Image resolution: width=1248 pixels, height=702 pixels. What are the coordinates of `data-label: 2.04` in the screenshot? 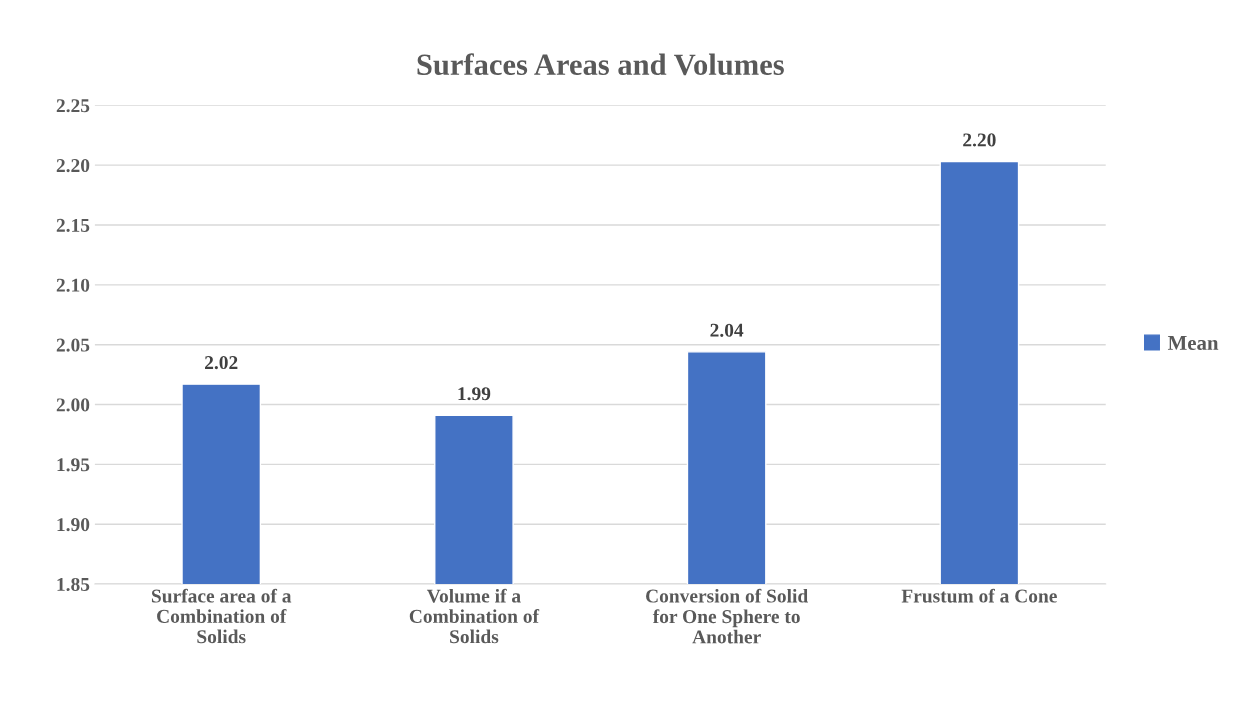 It's located at (727, 330).